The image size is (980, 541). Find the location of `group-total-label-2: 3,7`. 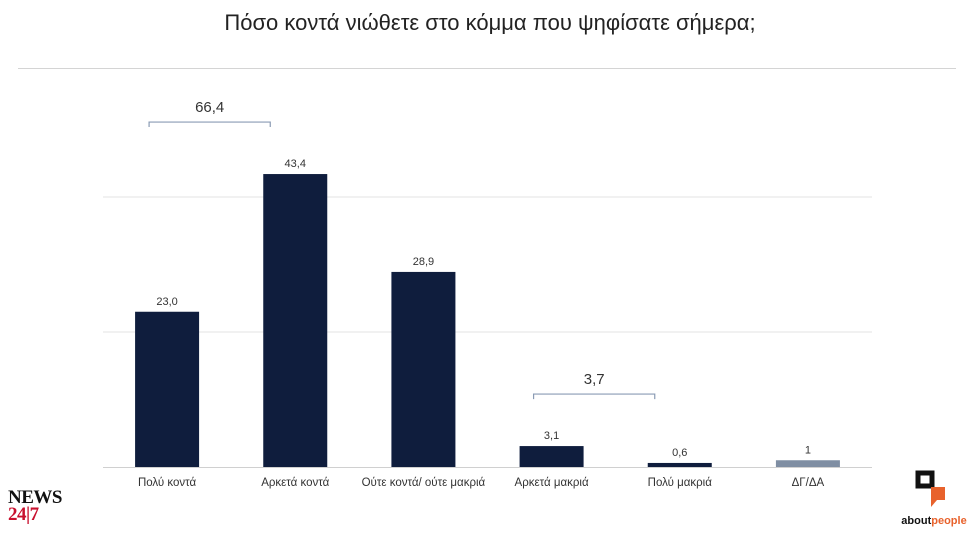

group-total-label-2: 3,7 is located at coordinates (594, 379).